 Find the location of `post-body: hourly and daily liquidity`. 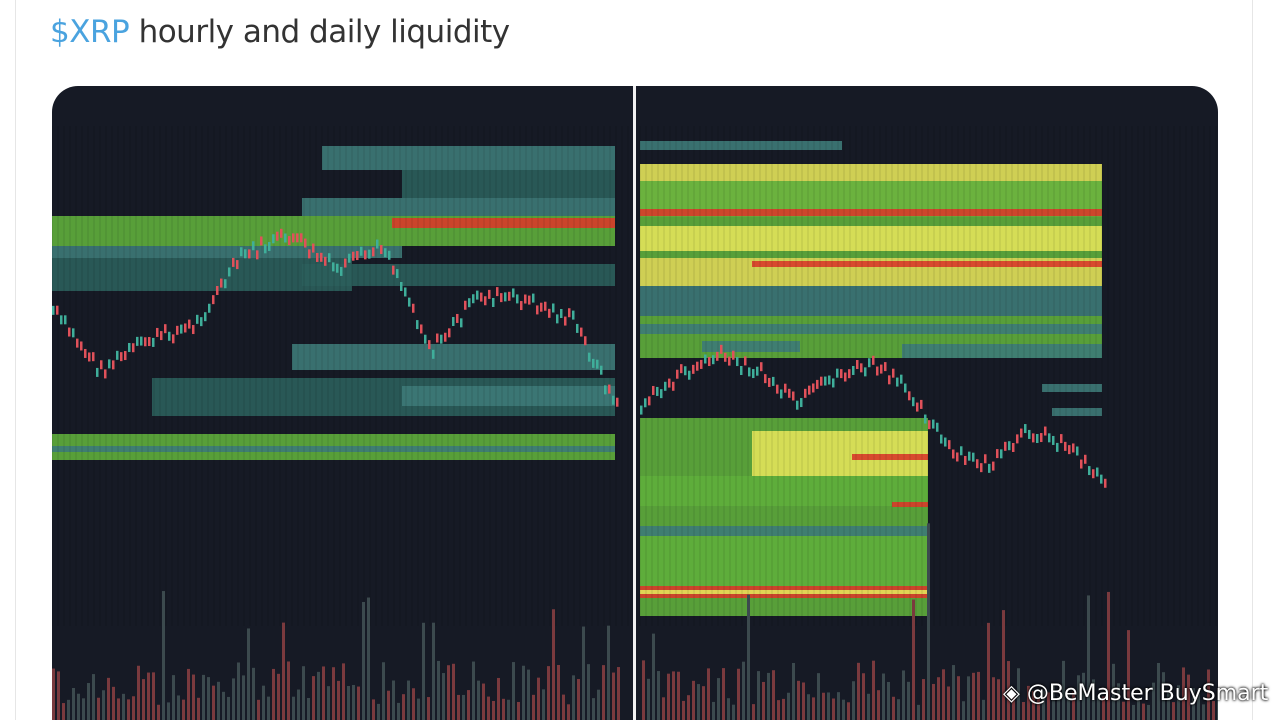

post-body: hourly and daily liquidity is located at coordinates (324, 32).